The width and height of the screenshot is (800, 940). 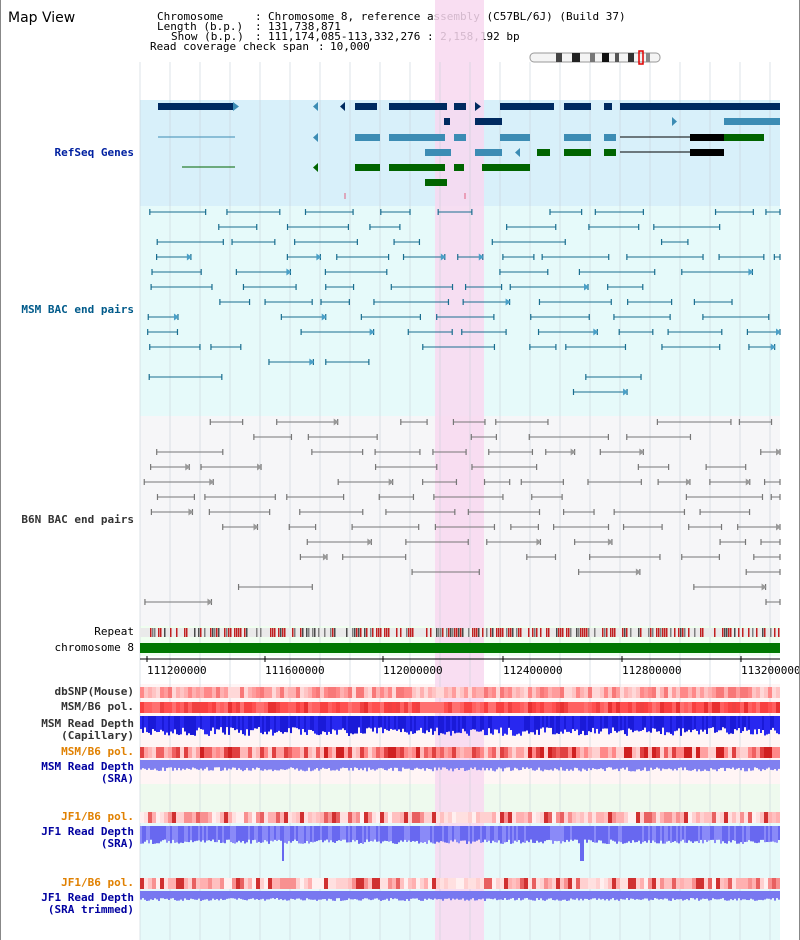 What do you see at coordinates (97, 706) in the screenshot?
I see `track-label-msm-b6-pol-1: MSM/B6 pol.` at bounding box center [97, 706].